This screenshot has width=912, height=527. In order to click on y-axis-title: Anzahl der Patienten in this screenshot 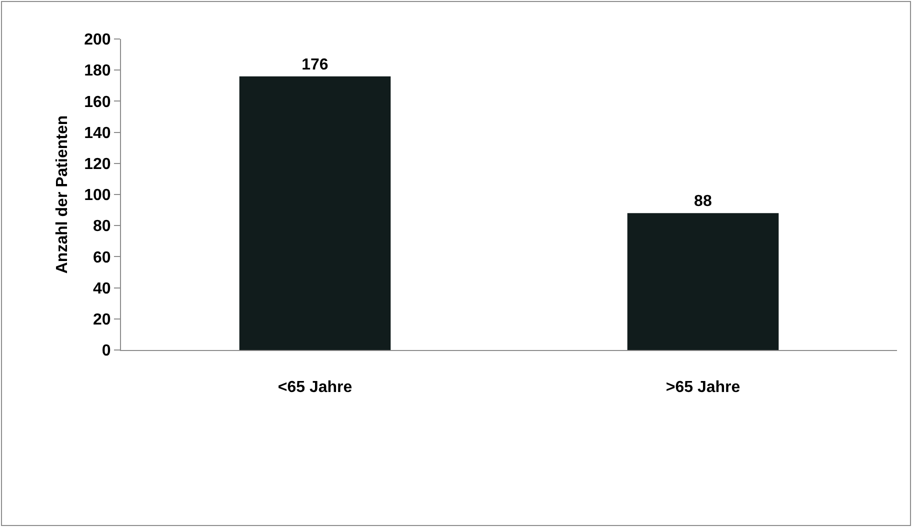, I will do `click(62, 194)`.